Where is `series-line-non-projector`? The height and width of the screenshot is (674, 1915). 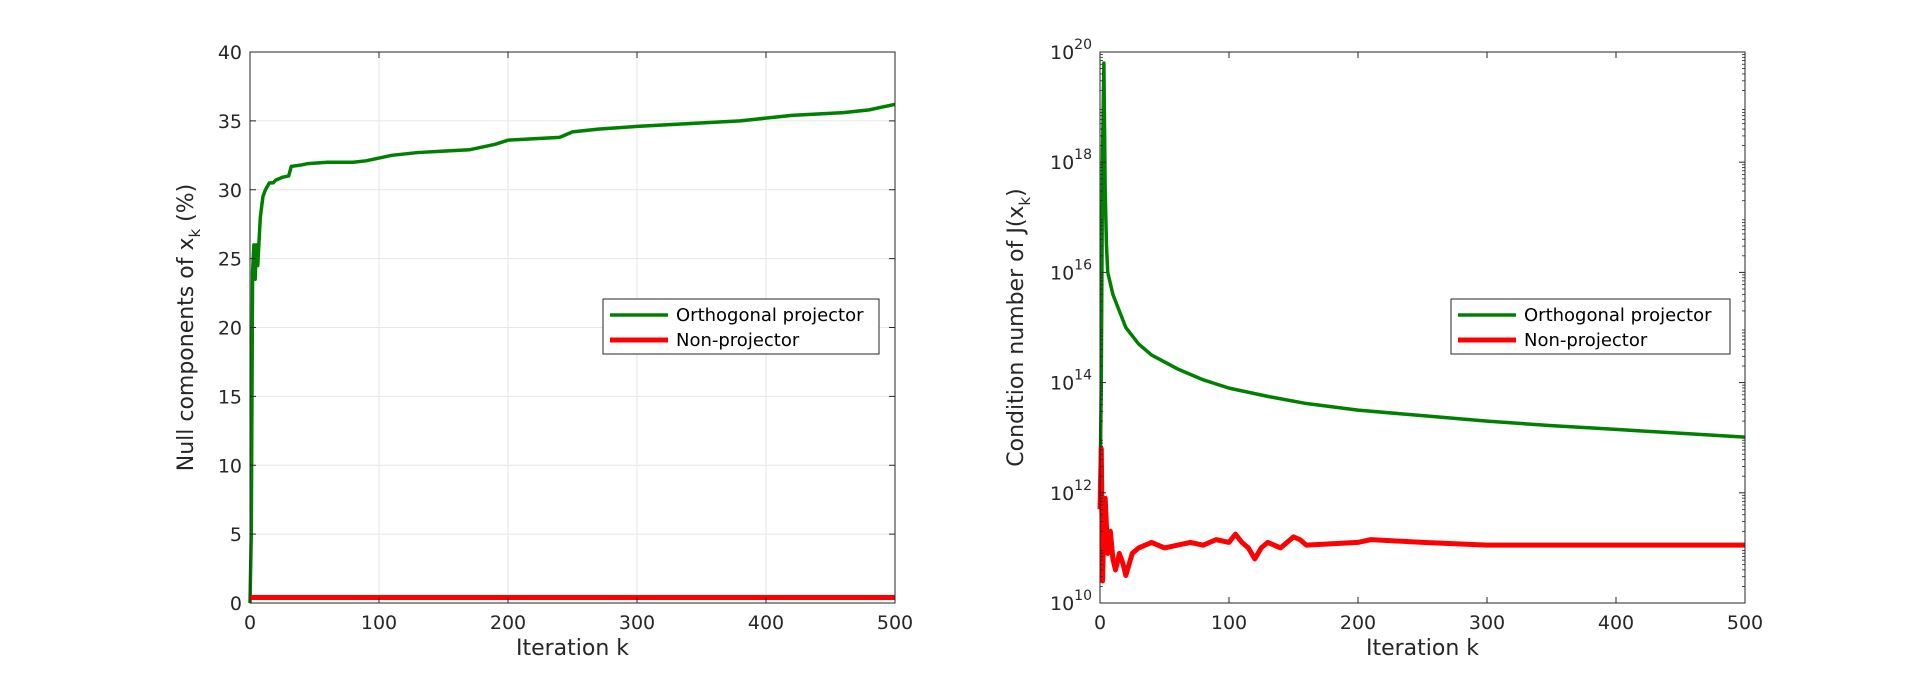 series-line-non-projector is located at coordinates (1421, 515).